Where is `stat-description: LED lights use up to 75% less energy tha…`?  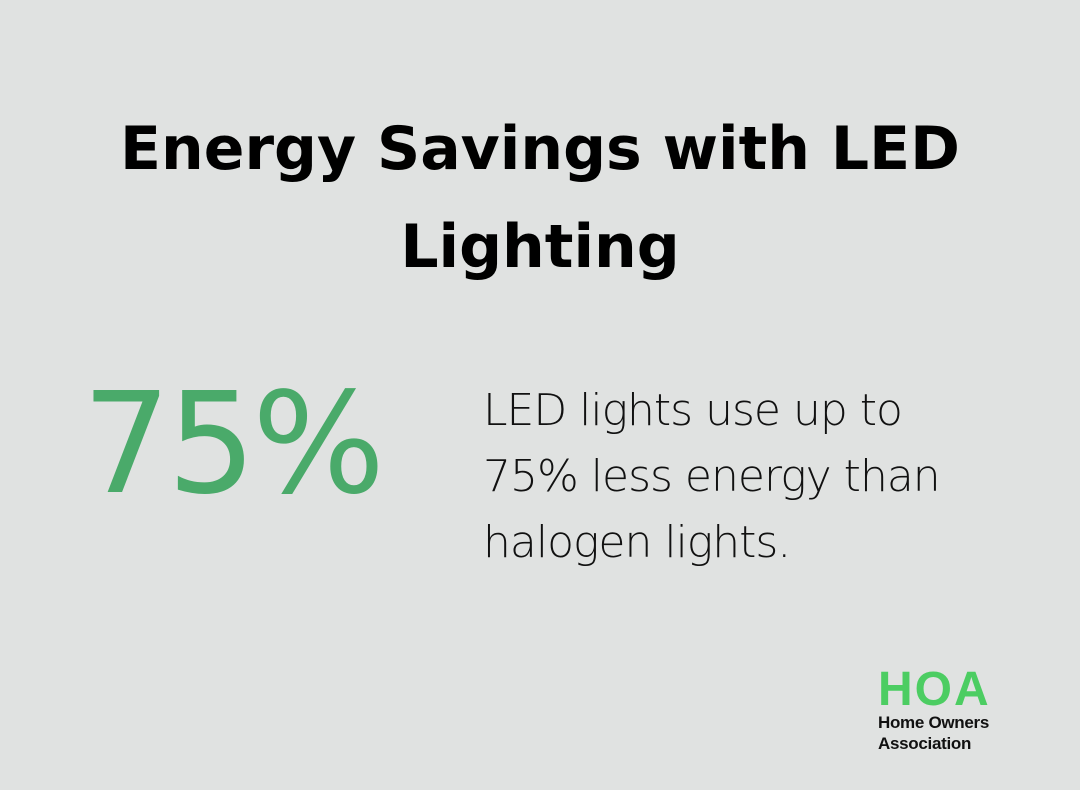 stat-description: LED lights use up to 75% less energy tha… is located at coordinates (712, 476).